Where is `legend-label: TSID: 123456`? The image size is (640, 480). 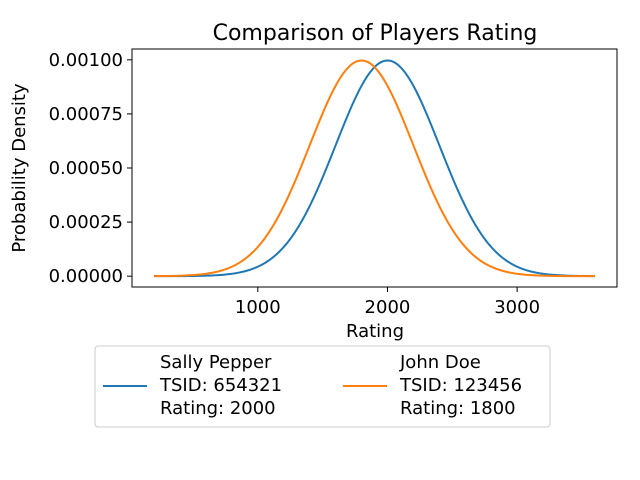 legend-label: TSID: 123456 is located at coordinates (460, 385).